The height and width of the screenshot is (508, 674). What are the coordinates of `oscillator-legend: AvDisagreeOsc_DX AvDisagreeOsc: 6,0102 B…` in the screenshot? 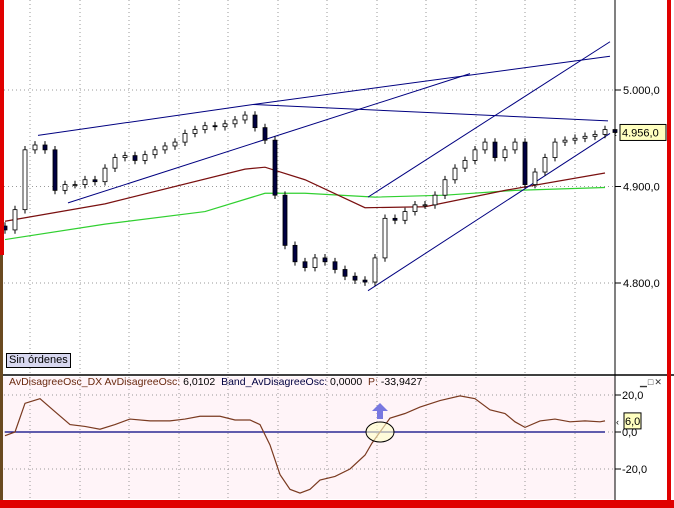 It's located at (215, 382).